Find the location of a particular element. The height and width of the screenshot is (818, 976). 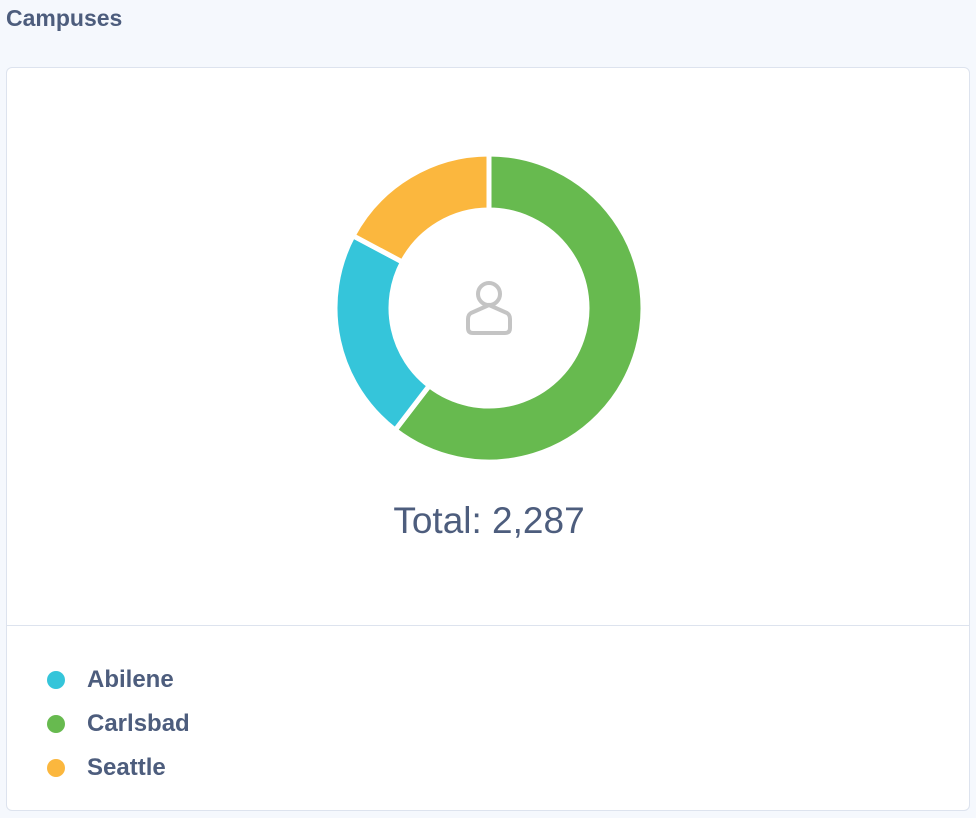

legend-item-abilene: Abilene is located at coordinates (118, 680).